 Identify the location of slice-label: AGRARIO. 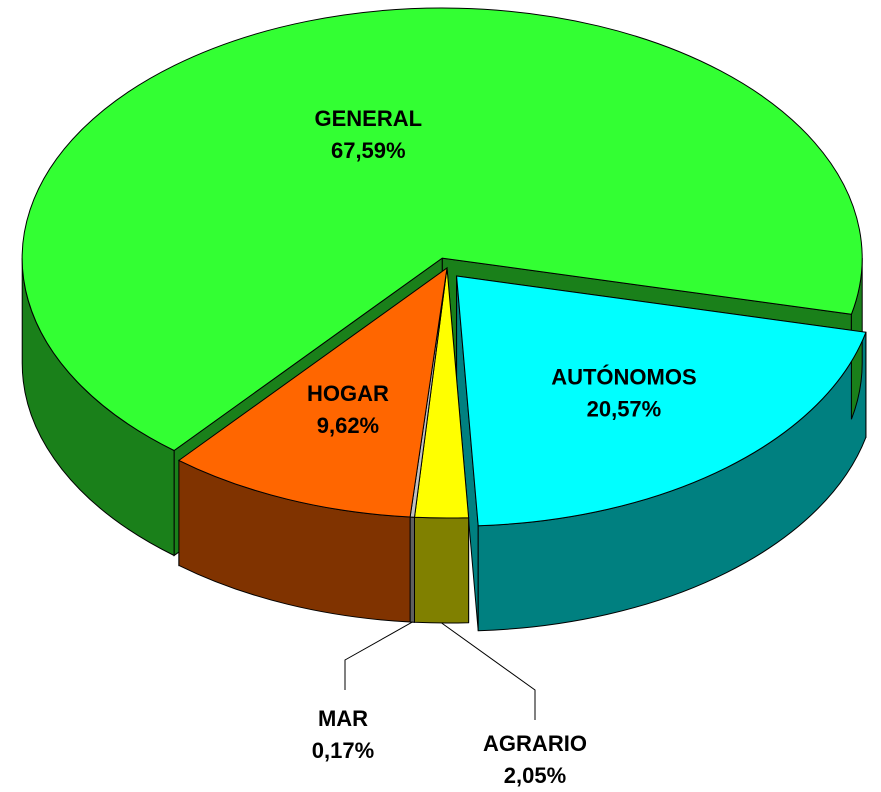
(535, 743).